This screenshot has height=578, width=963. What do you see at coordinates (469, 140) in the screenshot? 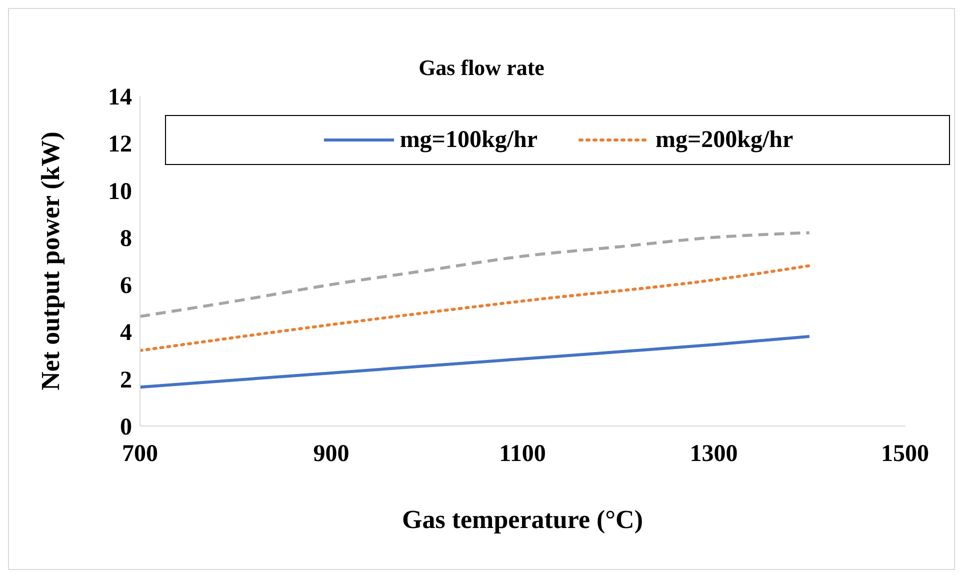
I see `legend-label: mg=100kg/hr` at bounding box center [469, 140].